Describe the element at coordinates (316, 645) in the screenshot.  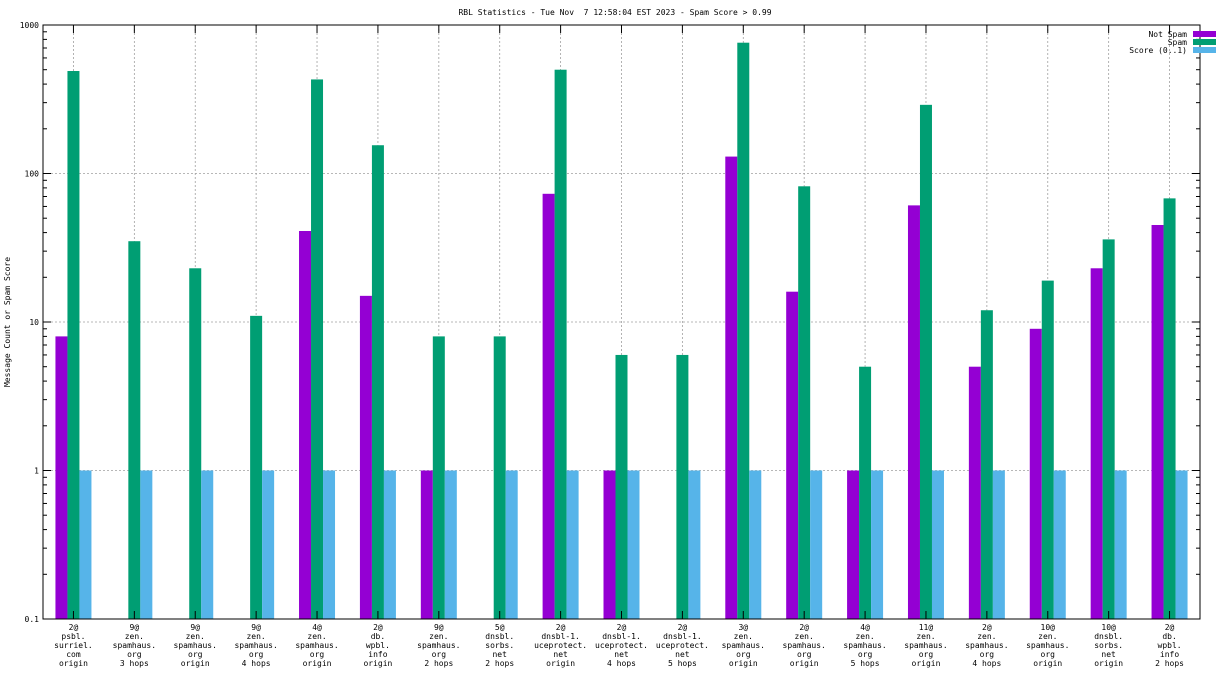
I see `x-tick-label: 4@ zen. spamhaus. org origin` at that location.